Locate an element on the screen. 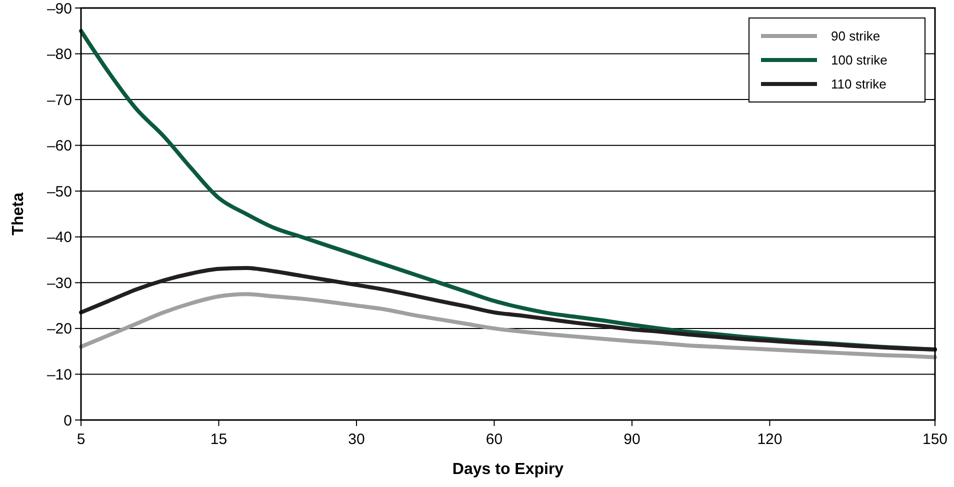 This screenshot has width=954, height=487. y-tick-label: –90 is located at coordinates (59, 9).